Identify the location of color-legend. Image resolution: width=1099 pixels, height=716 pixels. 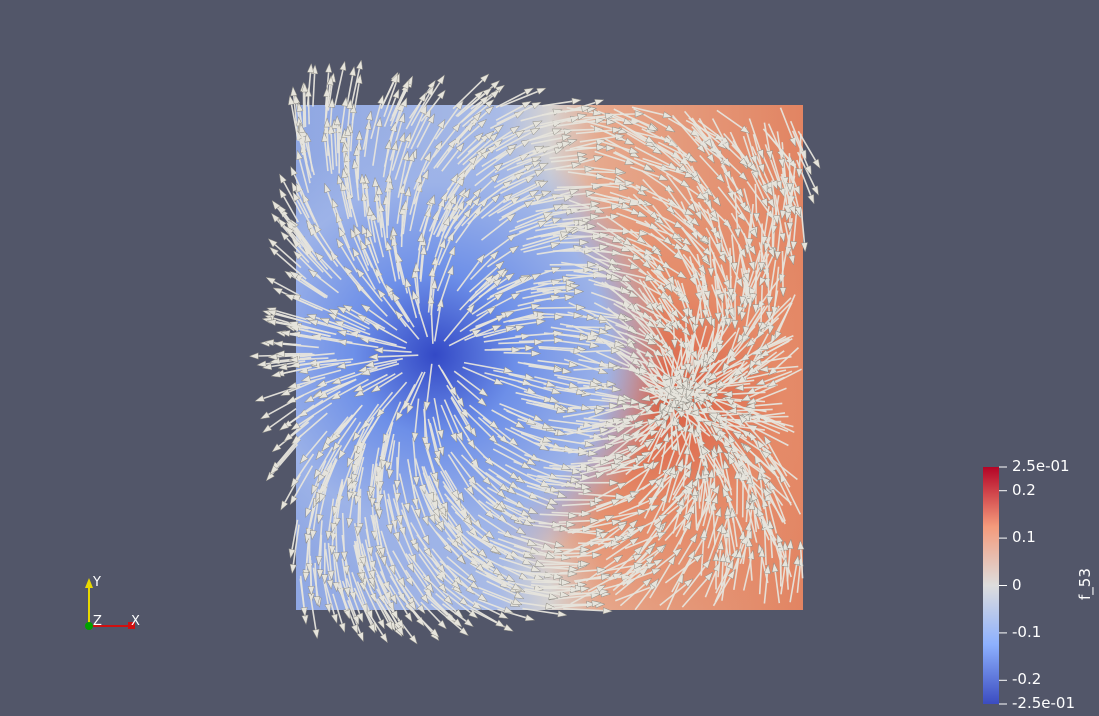
(995, 585).